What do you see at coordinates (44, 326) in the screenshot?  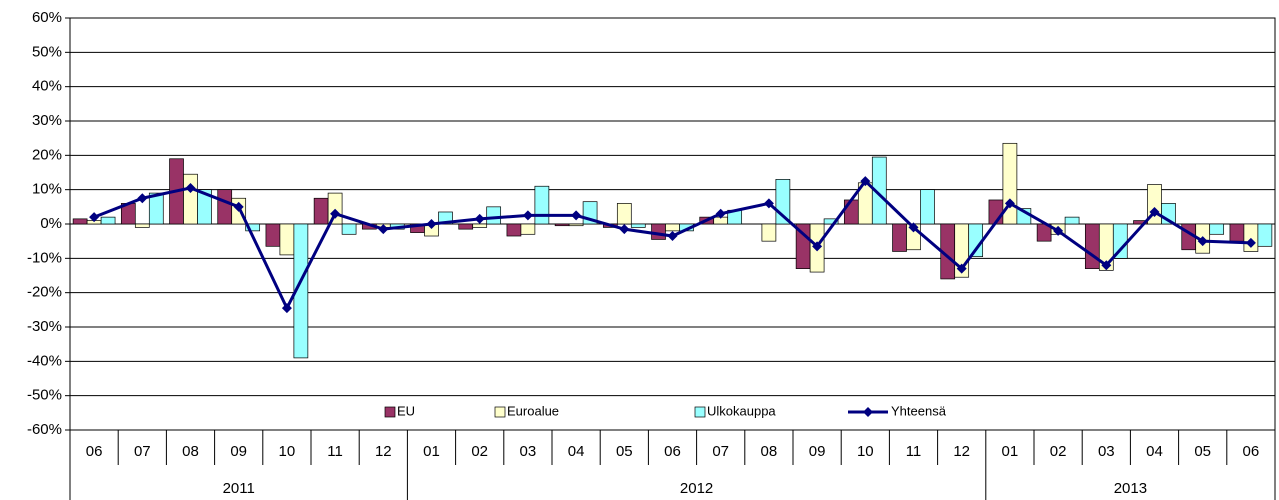 I see `y-tick-label: -30%` at bounding box center [44, 326].